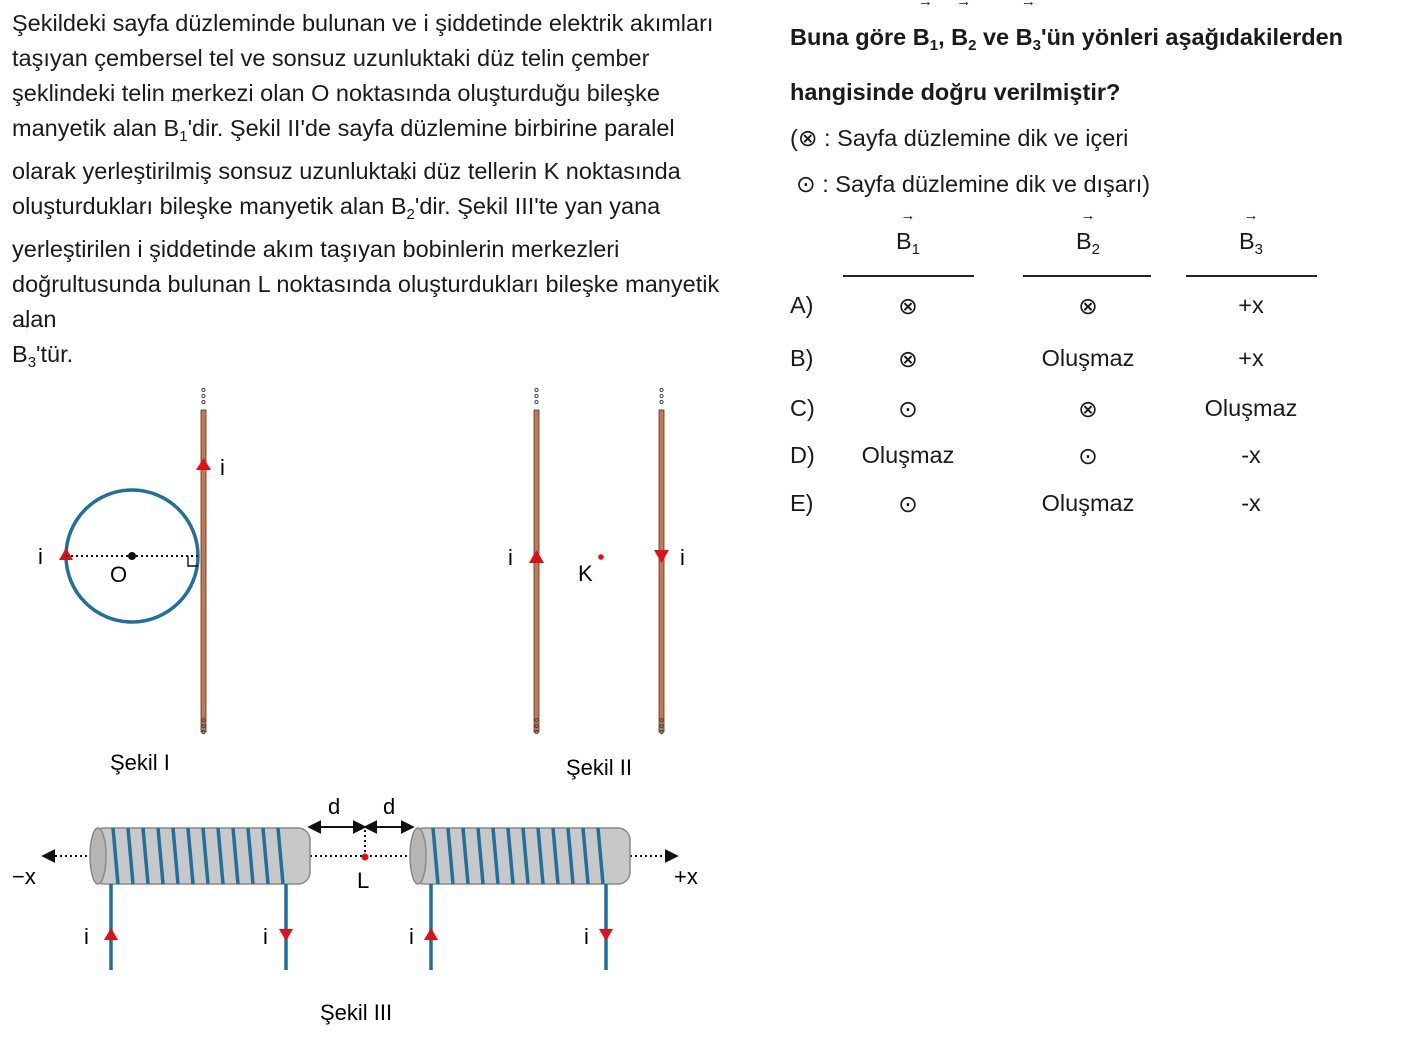  Describe the element at coordinates (1060, 410) in the screenshot. I see `option-row-c: C) ⊙ ⊗ Oluşmaz` at that location.